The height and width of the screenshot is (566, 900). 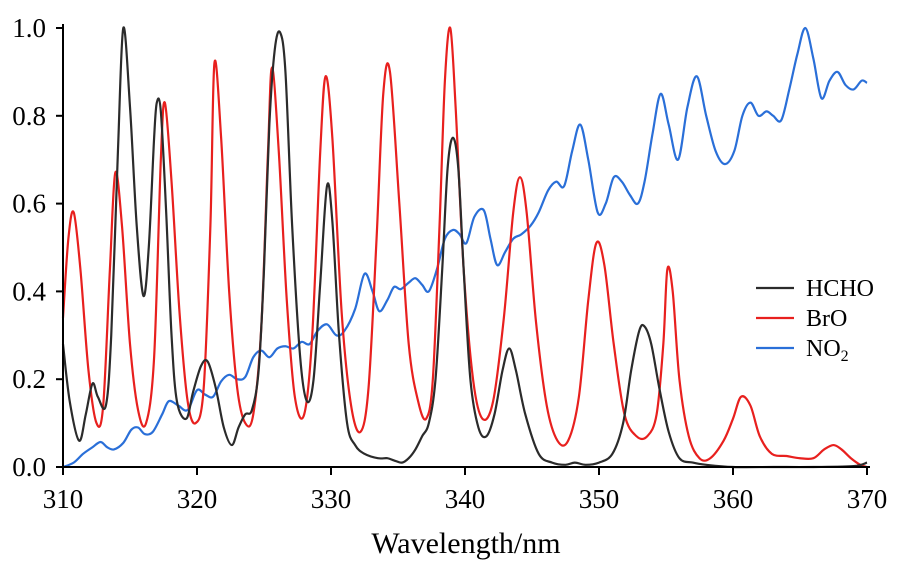 I want to click on x-tick-label: 350, so click(x=599, y=499).